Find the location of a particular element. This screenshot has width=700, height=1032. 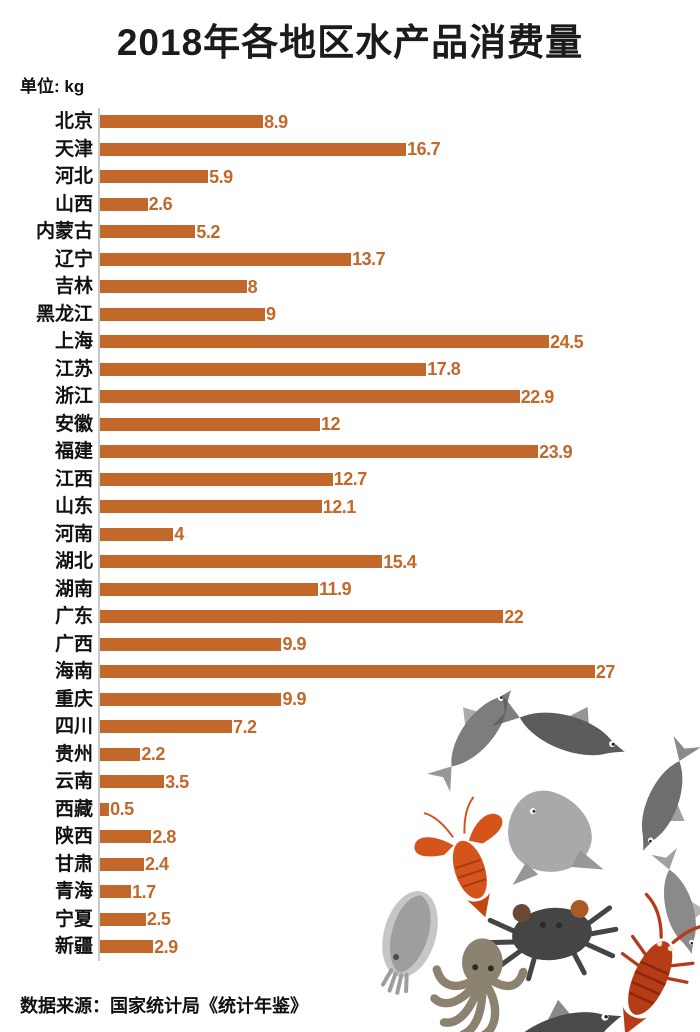

octopus-icon is located at coordinates (479, 985).